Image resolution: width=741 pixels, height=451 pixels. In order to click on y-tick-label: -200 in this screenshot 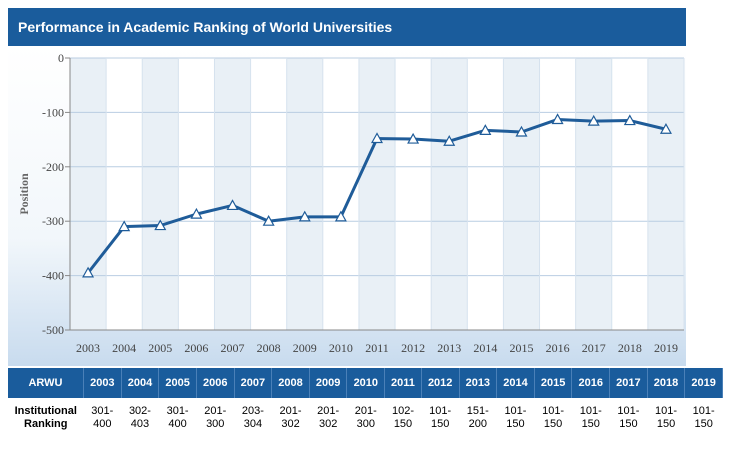, I will do `click(53, 167)`.